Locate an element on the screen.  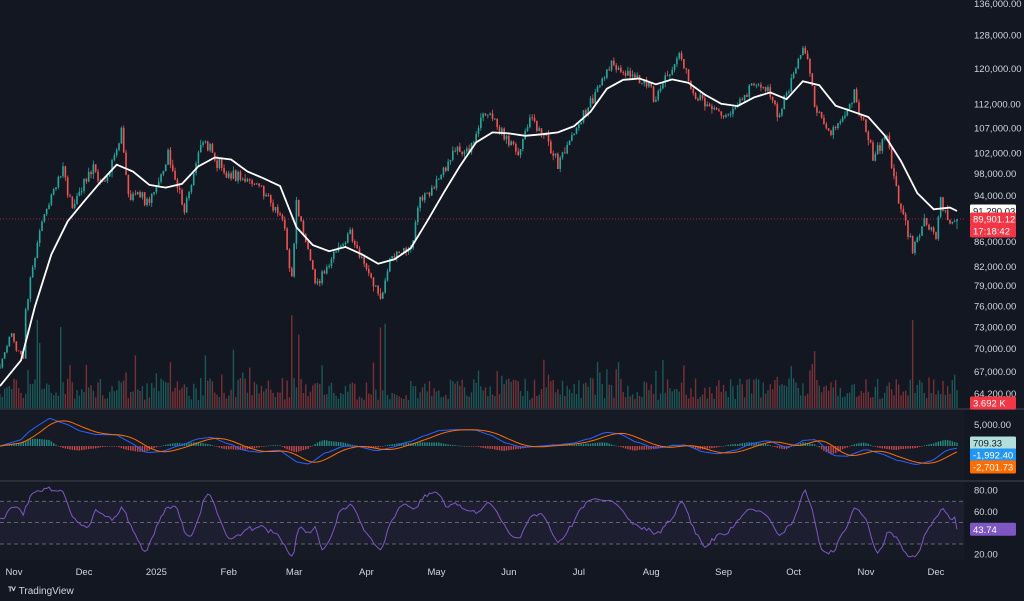
price-axis-label: 136,000.00 is located at coordinates (998, 5).